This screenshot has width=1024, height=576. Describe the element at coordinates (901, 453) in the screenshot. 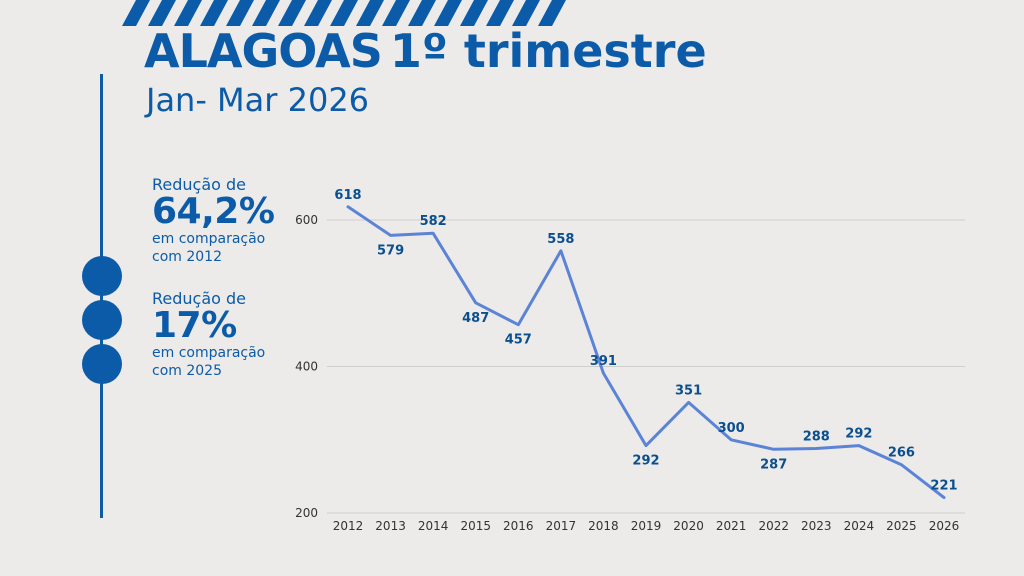

I see `data-label: 266` at that location.